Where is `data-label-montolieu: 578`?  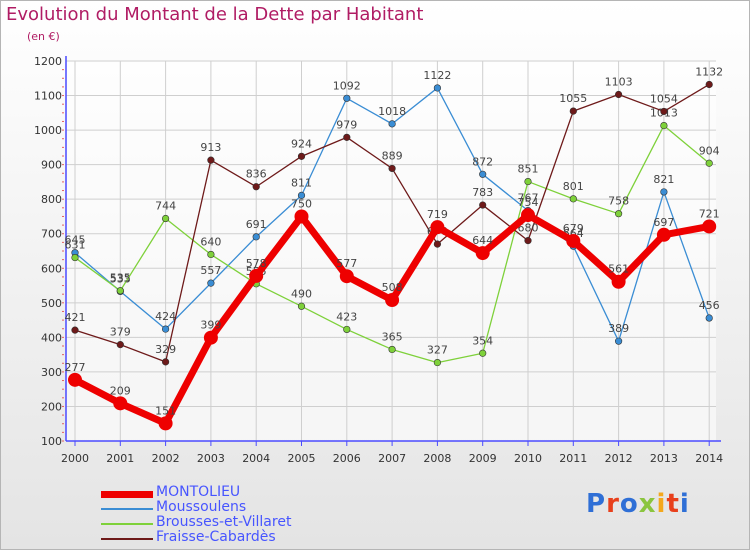
data-label-montolieu: 578 is located at coordinates (256, 263).